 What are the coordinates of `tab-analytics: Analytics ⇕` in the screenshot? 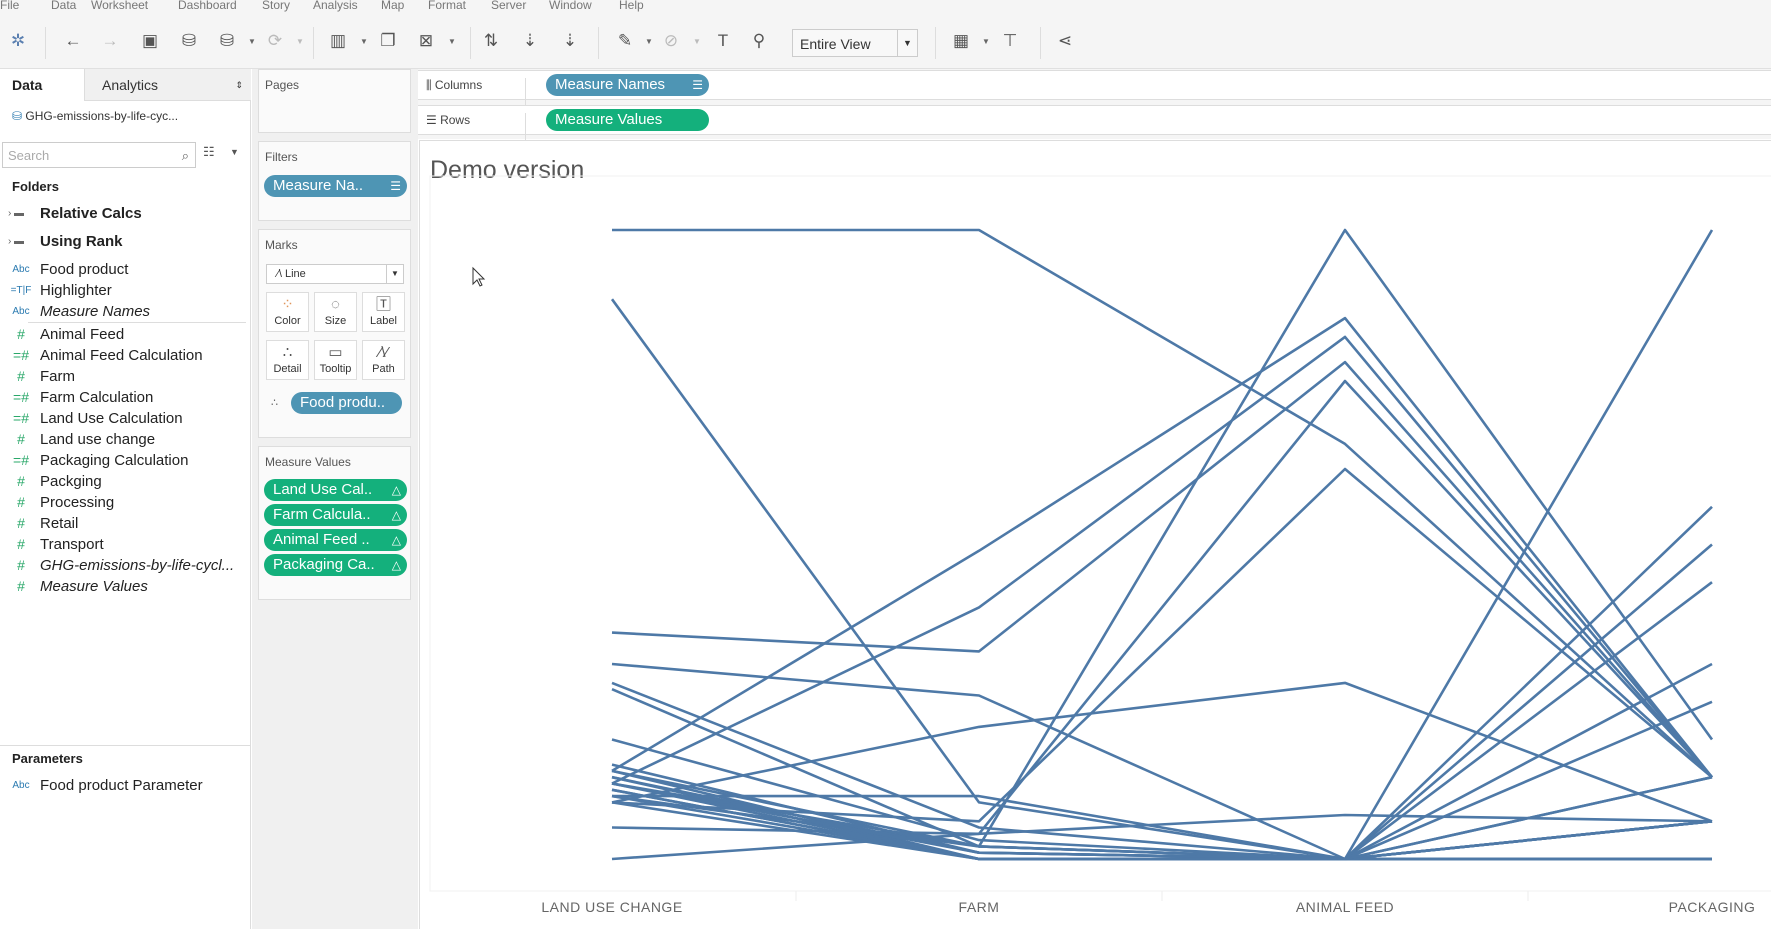 It's located at (167, 85).